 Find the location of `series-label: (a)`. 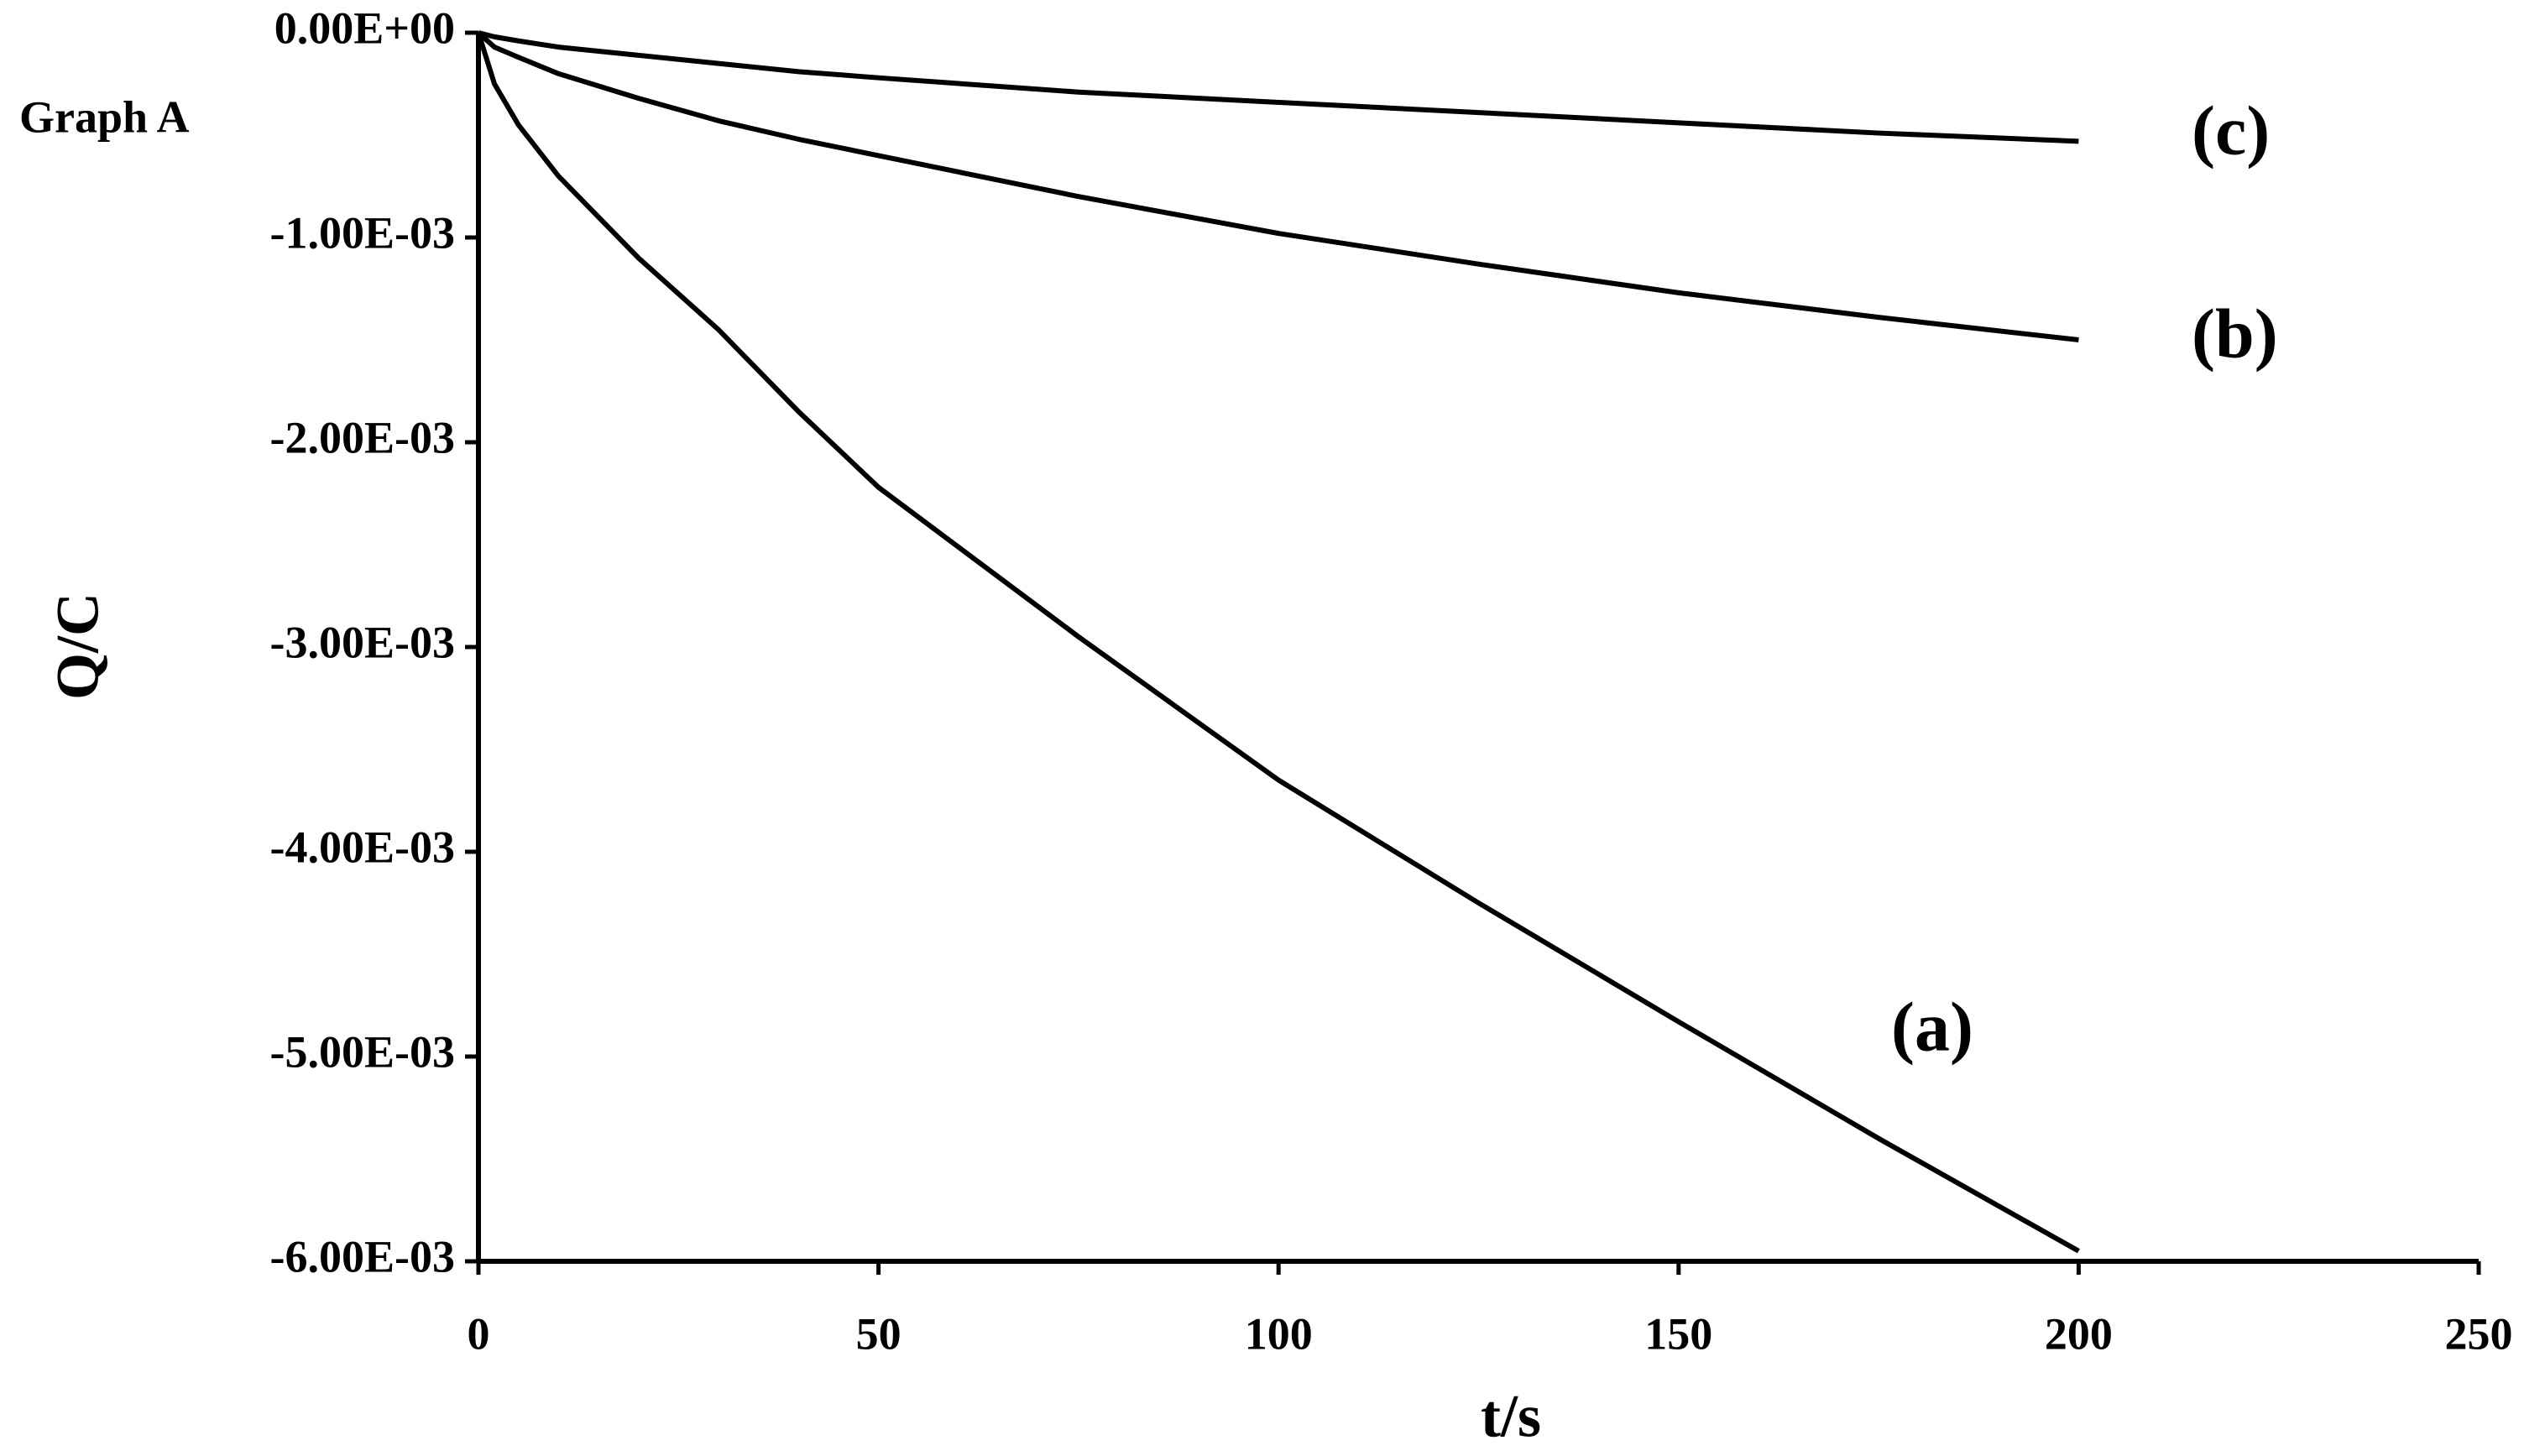

series-label: (a) is located at coordinates (1932, 1027).